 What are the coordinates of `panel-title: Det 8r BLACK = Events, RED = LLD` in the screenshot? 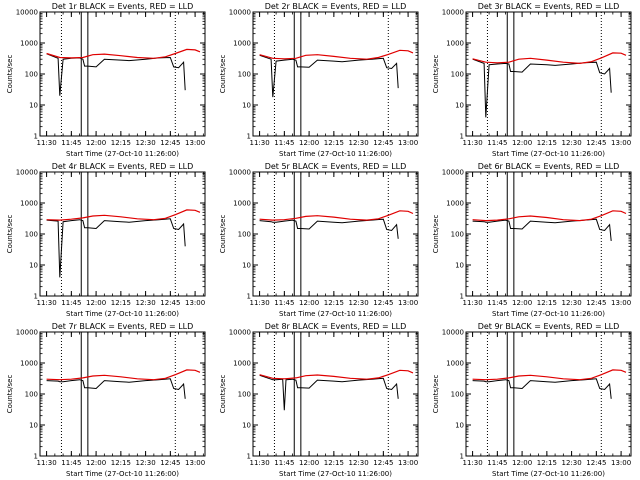 It's located at (336, 326).